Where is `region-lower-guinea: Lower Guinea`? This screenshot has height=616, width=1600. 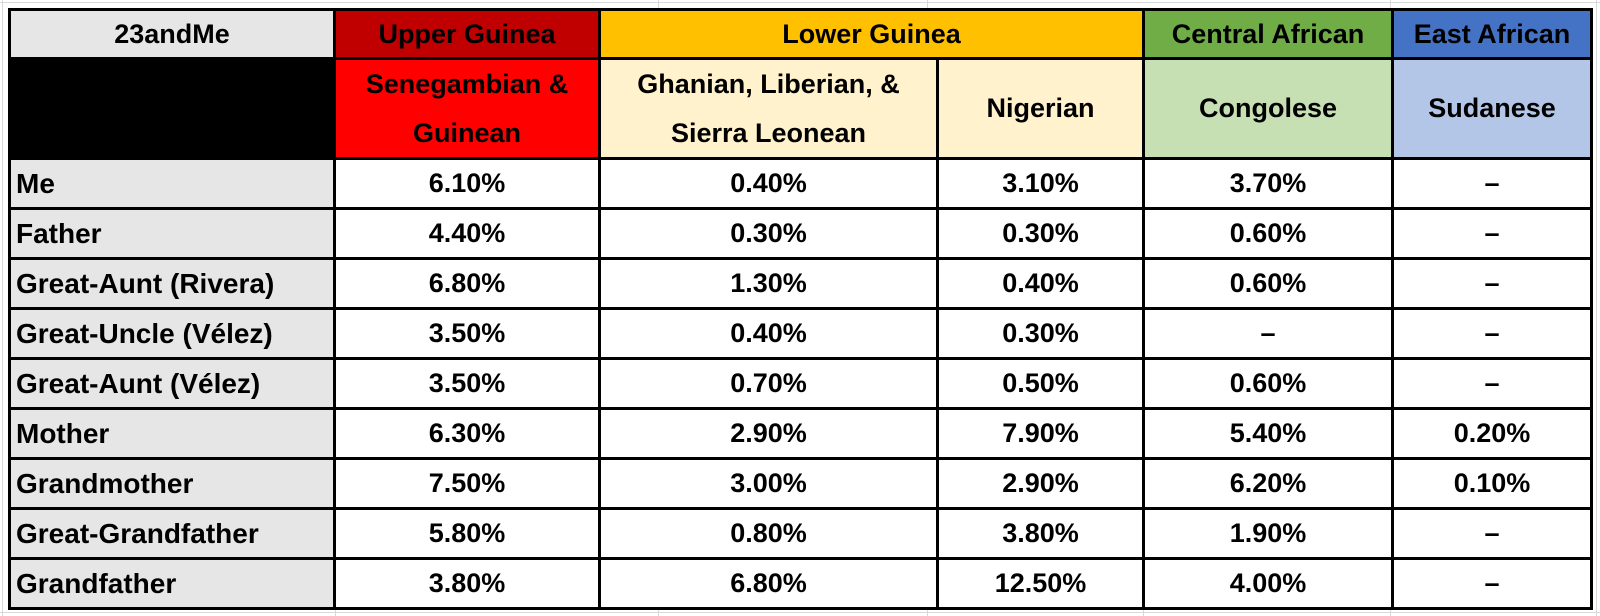 region-lower-guinea: Lower Guinea is located at coordinates (871, 34).